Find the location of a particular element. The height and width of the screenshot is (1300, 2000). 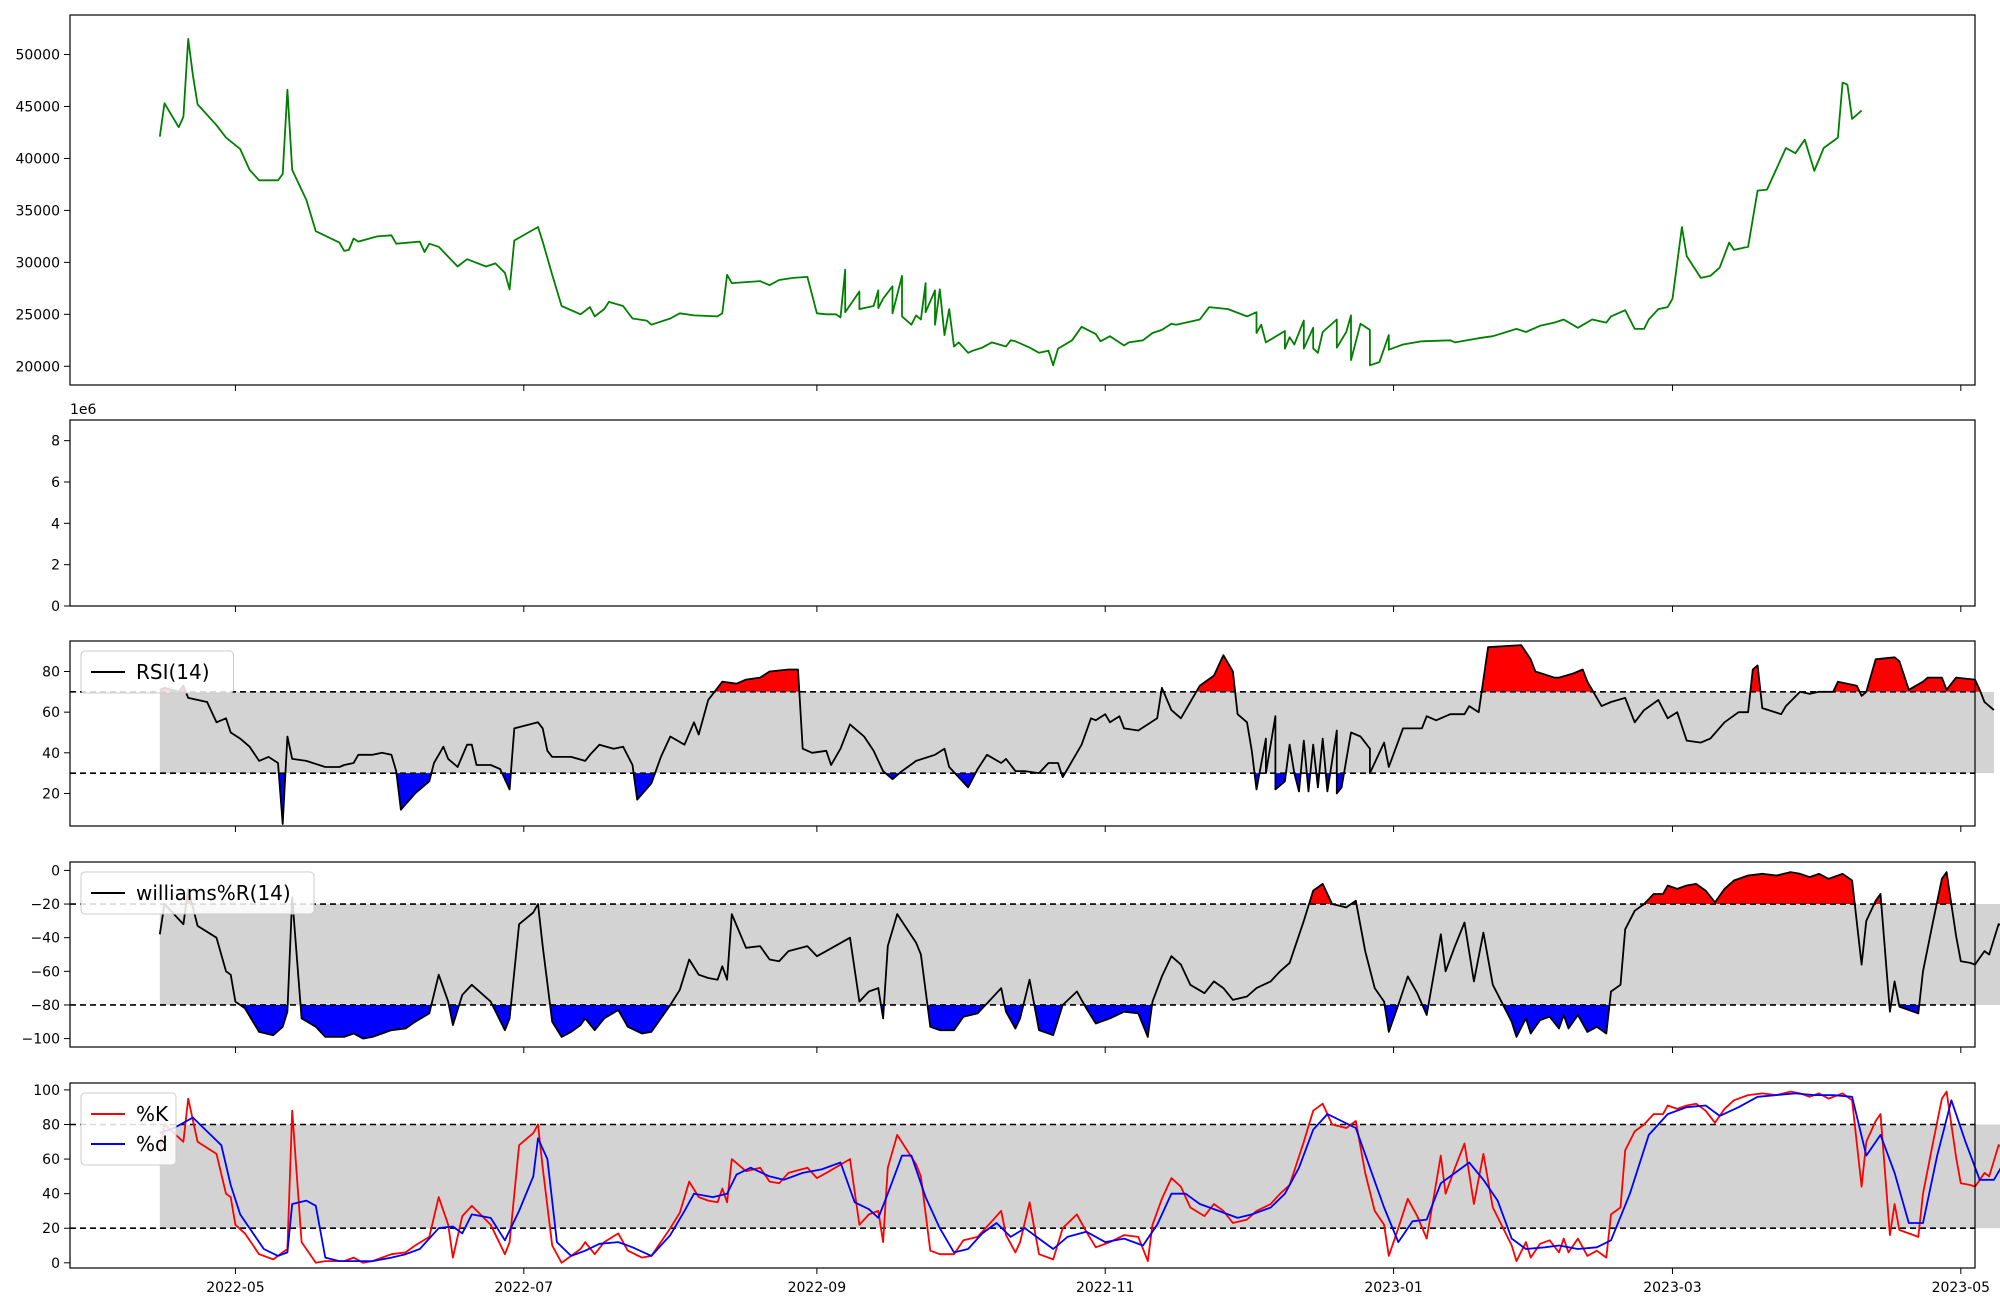

y-tick-label: −40 is located at coordinates (45, 939).